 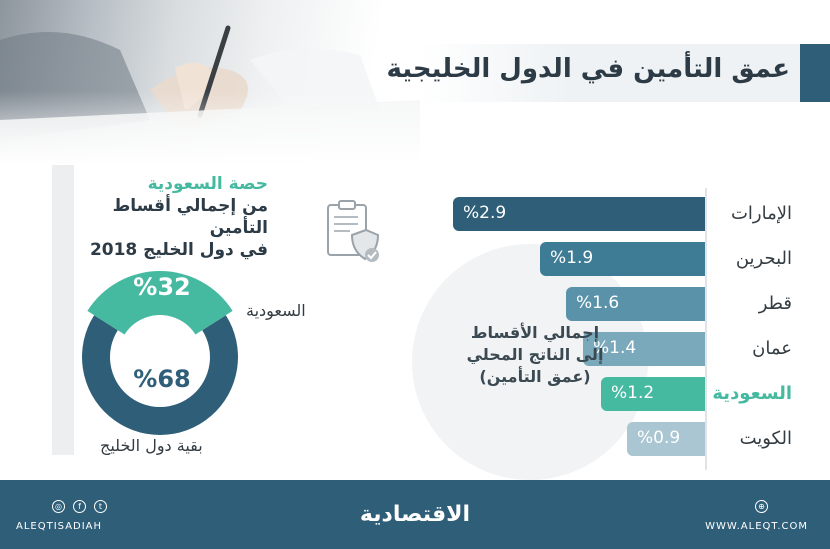 I want to click on twitter-icon: t, so click(x=100, y=506).